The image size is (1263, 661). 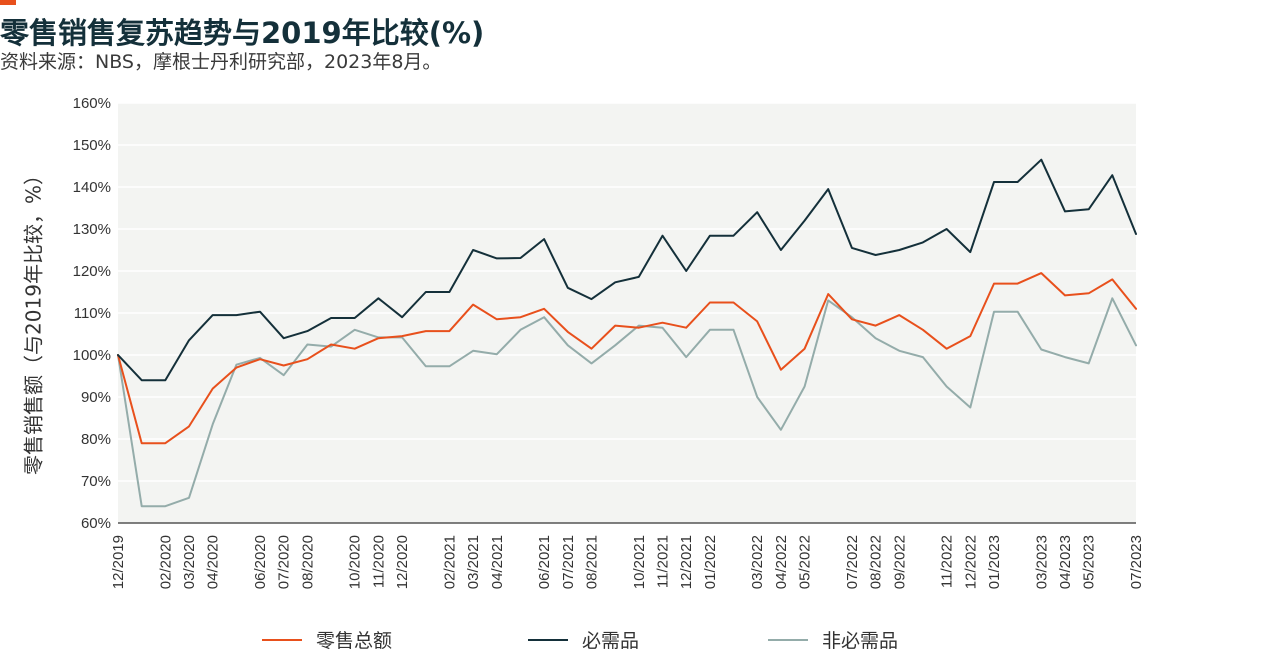 I want to click on x-tick-label: 04/2023, so click(x=1065, y=562).